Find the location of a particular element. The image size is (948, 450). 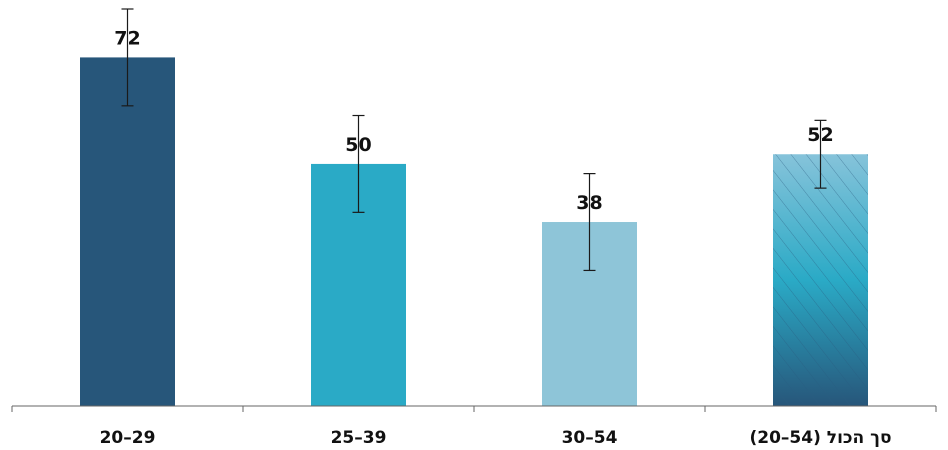

data-label-4: 52 is located at coordinates (820, 135).